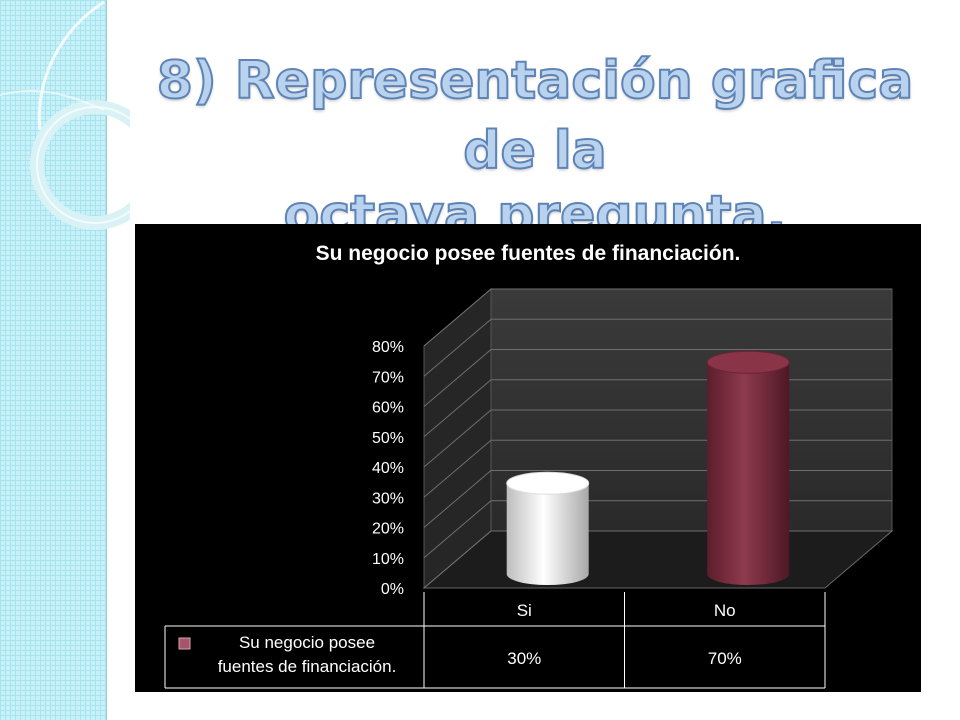 The width and height of the screenshot is (960, 720). What do you see at coordinates (725, 658) in the screenshot?
I see `data-value-label: 70%` at bounding box center [725, 658].